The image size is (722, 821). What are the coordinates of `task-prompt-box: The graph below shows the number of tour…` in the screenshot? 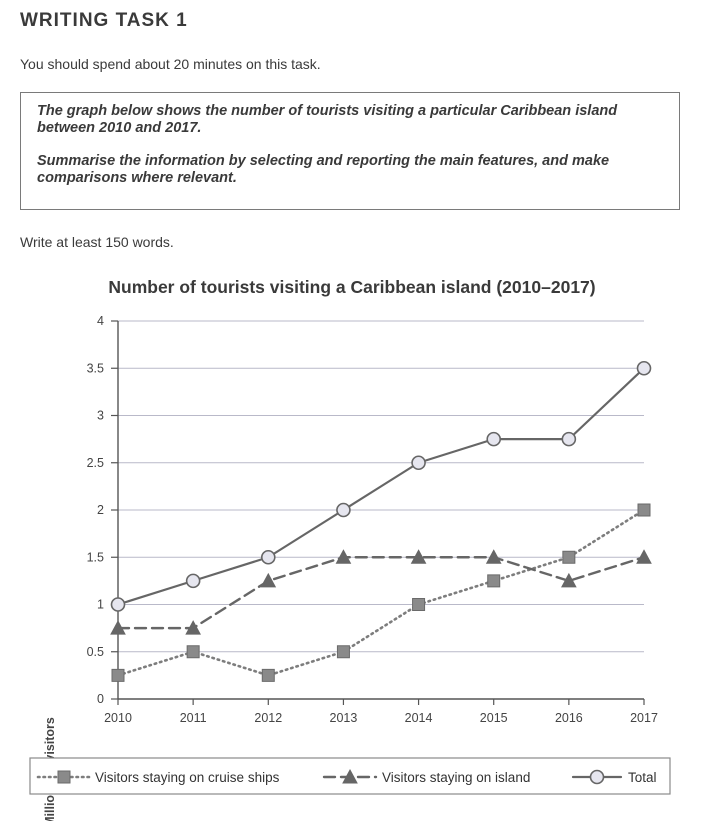 It's located at (350, 151).